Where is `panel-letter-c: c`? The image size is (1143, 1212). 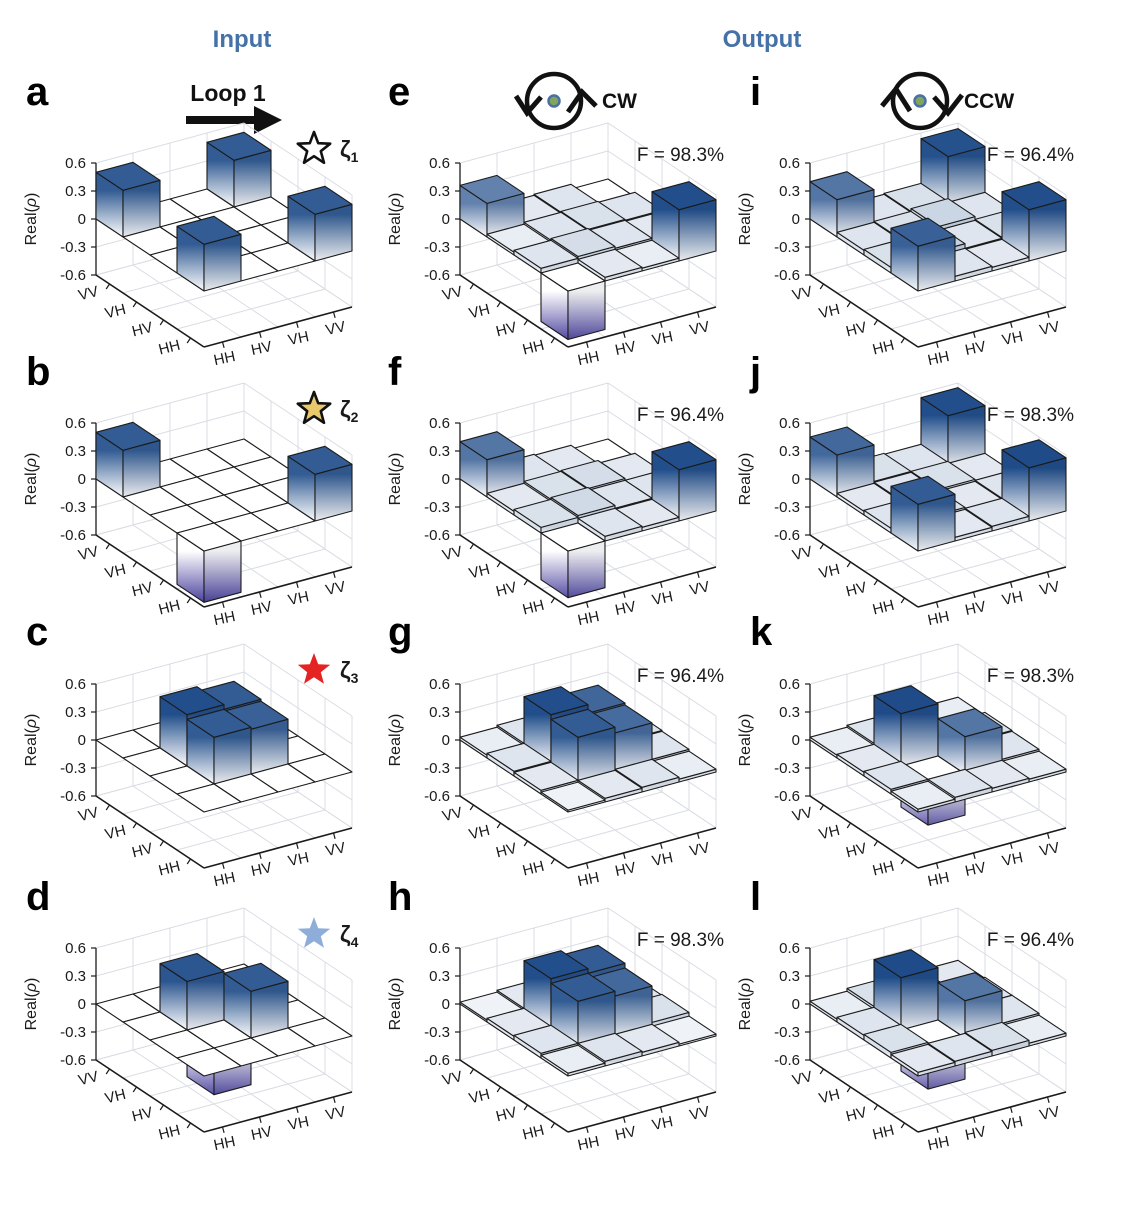 panel-letter-c: c is located at coordinates (37, 632).